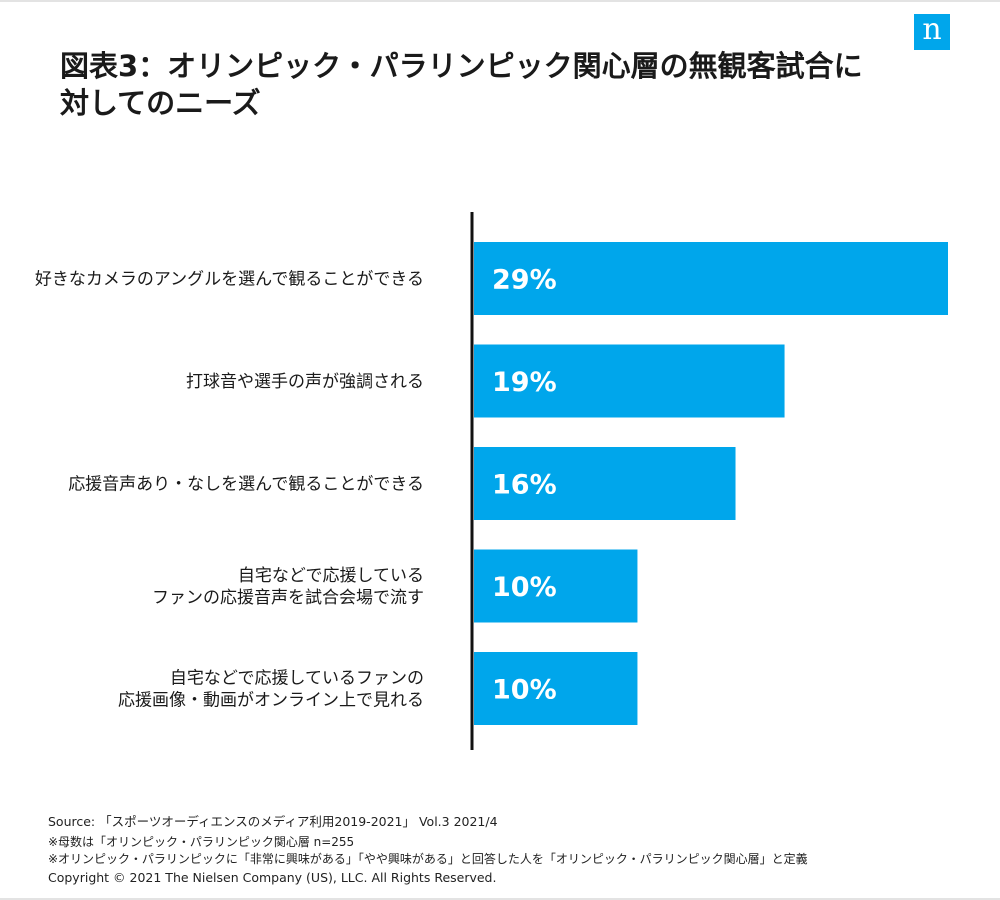  I want to click on value-label-1: 29%, so click(524, 280).